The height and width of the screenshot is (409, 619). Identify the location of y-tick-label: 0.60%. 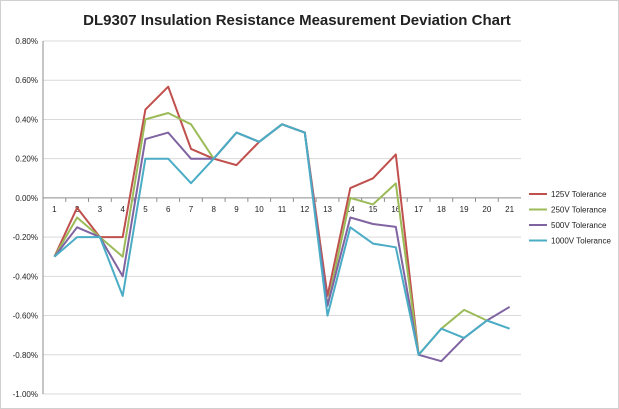
(26, 80).